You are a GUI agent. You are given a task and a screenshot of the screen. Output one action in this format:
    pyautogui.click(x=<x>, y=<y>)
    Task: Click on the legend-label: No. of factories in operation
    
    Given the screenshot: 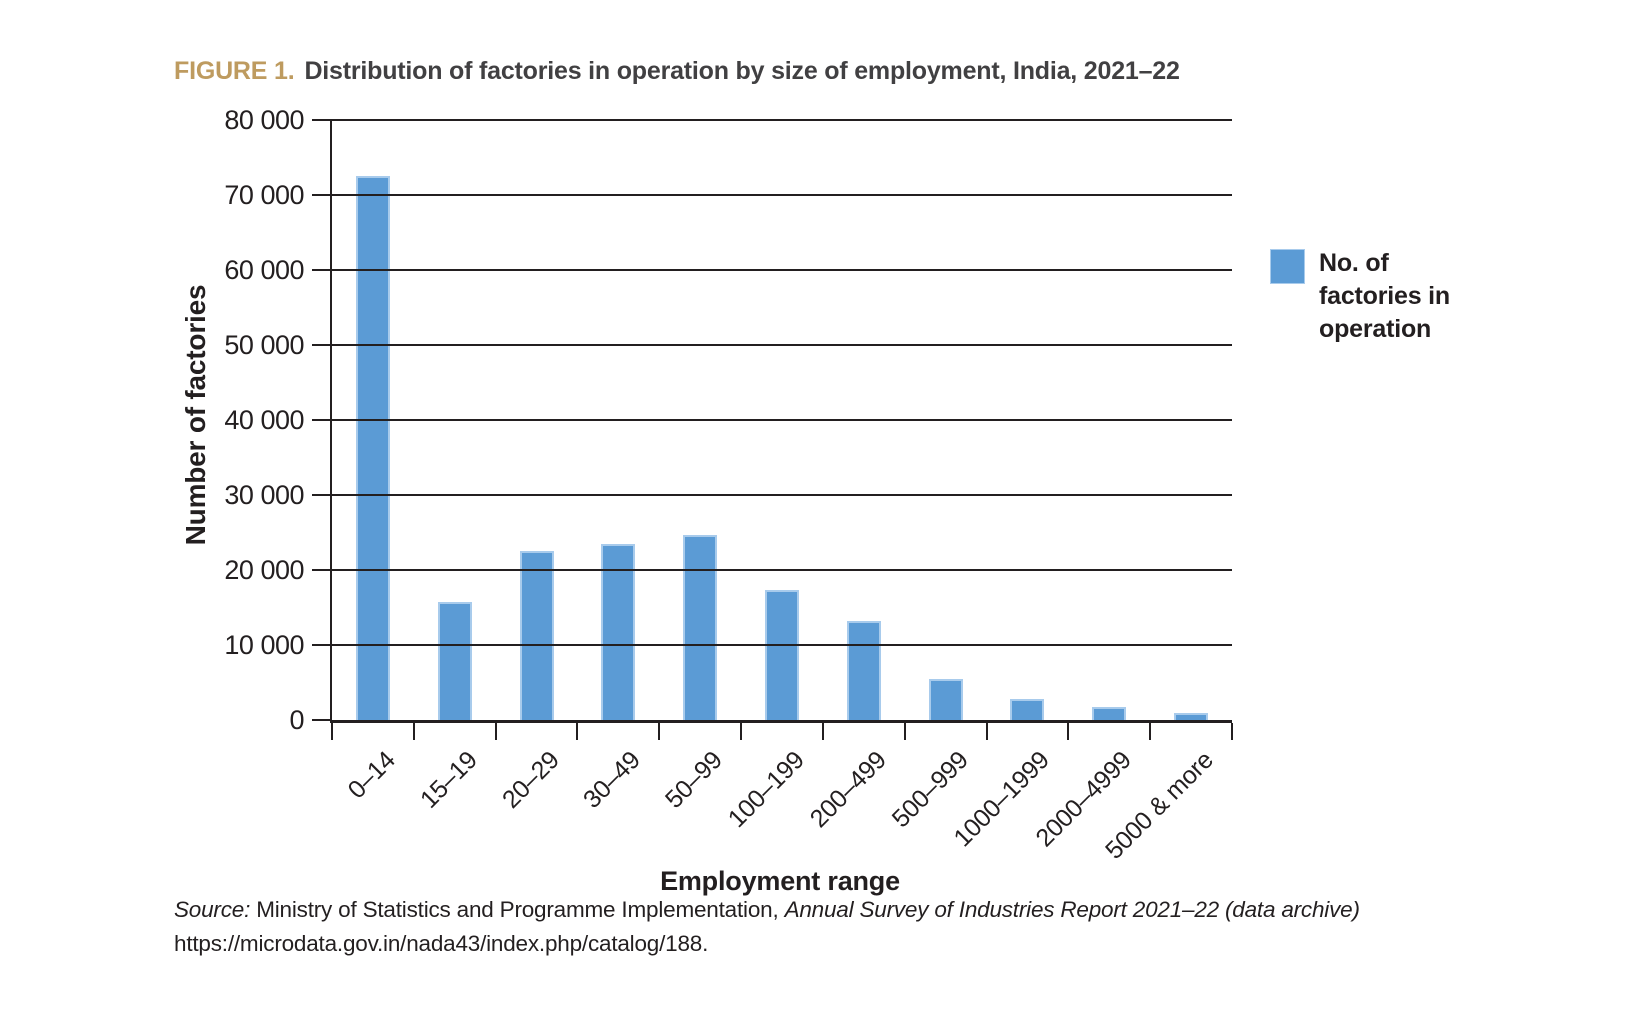 What is the action you would take?
    pyautogui.click(x=1384, y=296)
    